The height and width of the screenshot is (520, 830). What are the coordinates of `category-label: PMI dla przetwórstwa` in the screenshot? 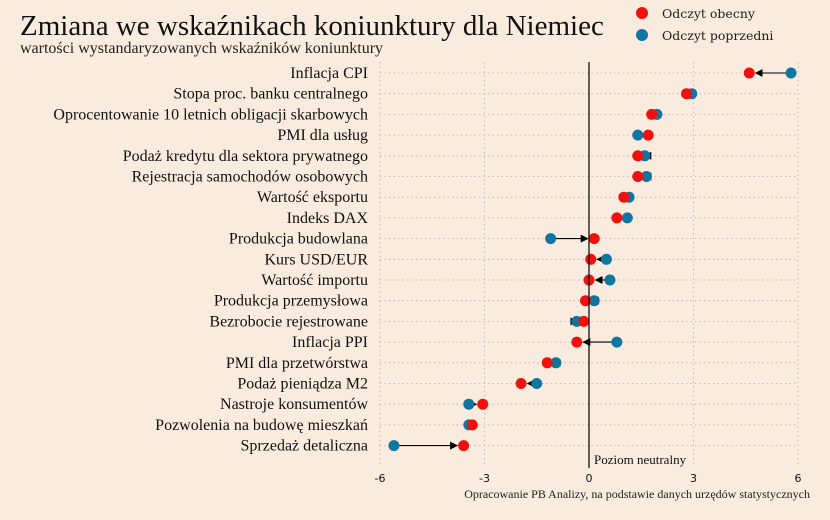 It's located at (297, 363).